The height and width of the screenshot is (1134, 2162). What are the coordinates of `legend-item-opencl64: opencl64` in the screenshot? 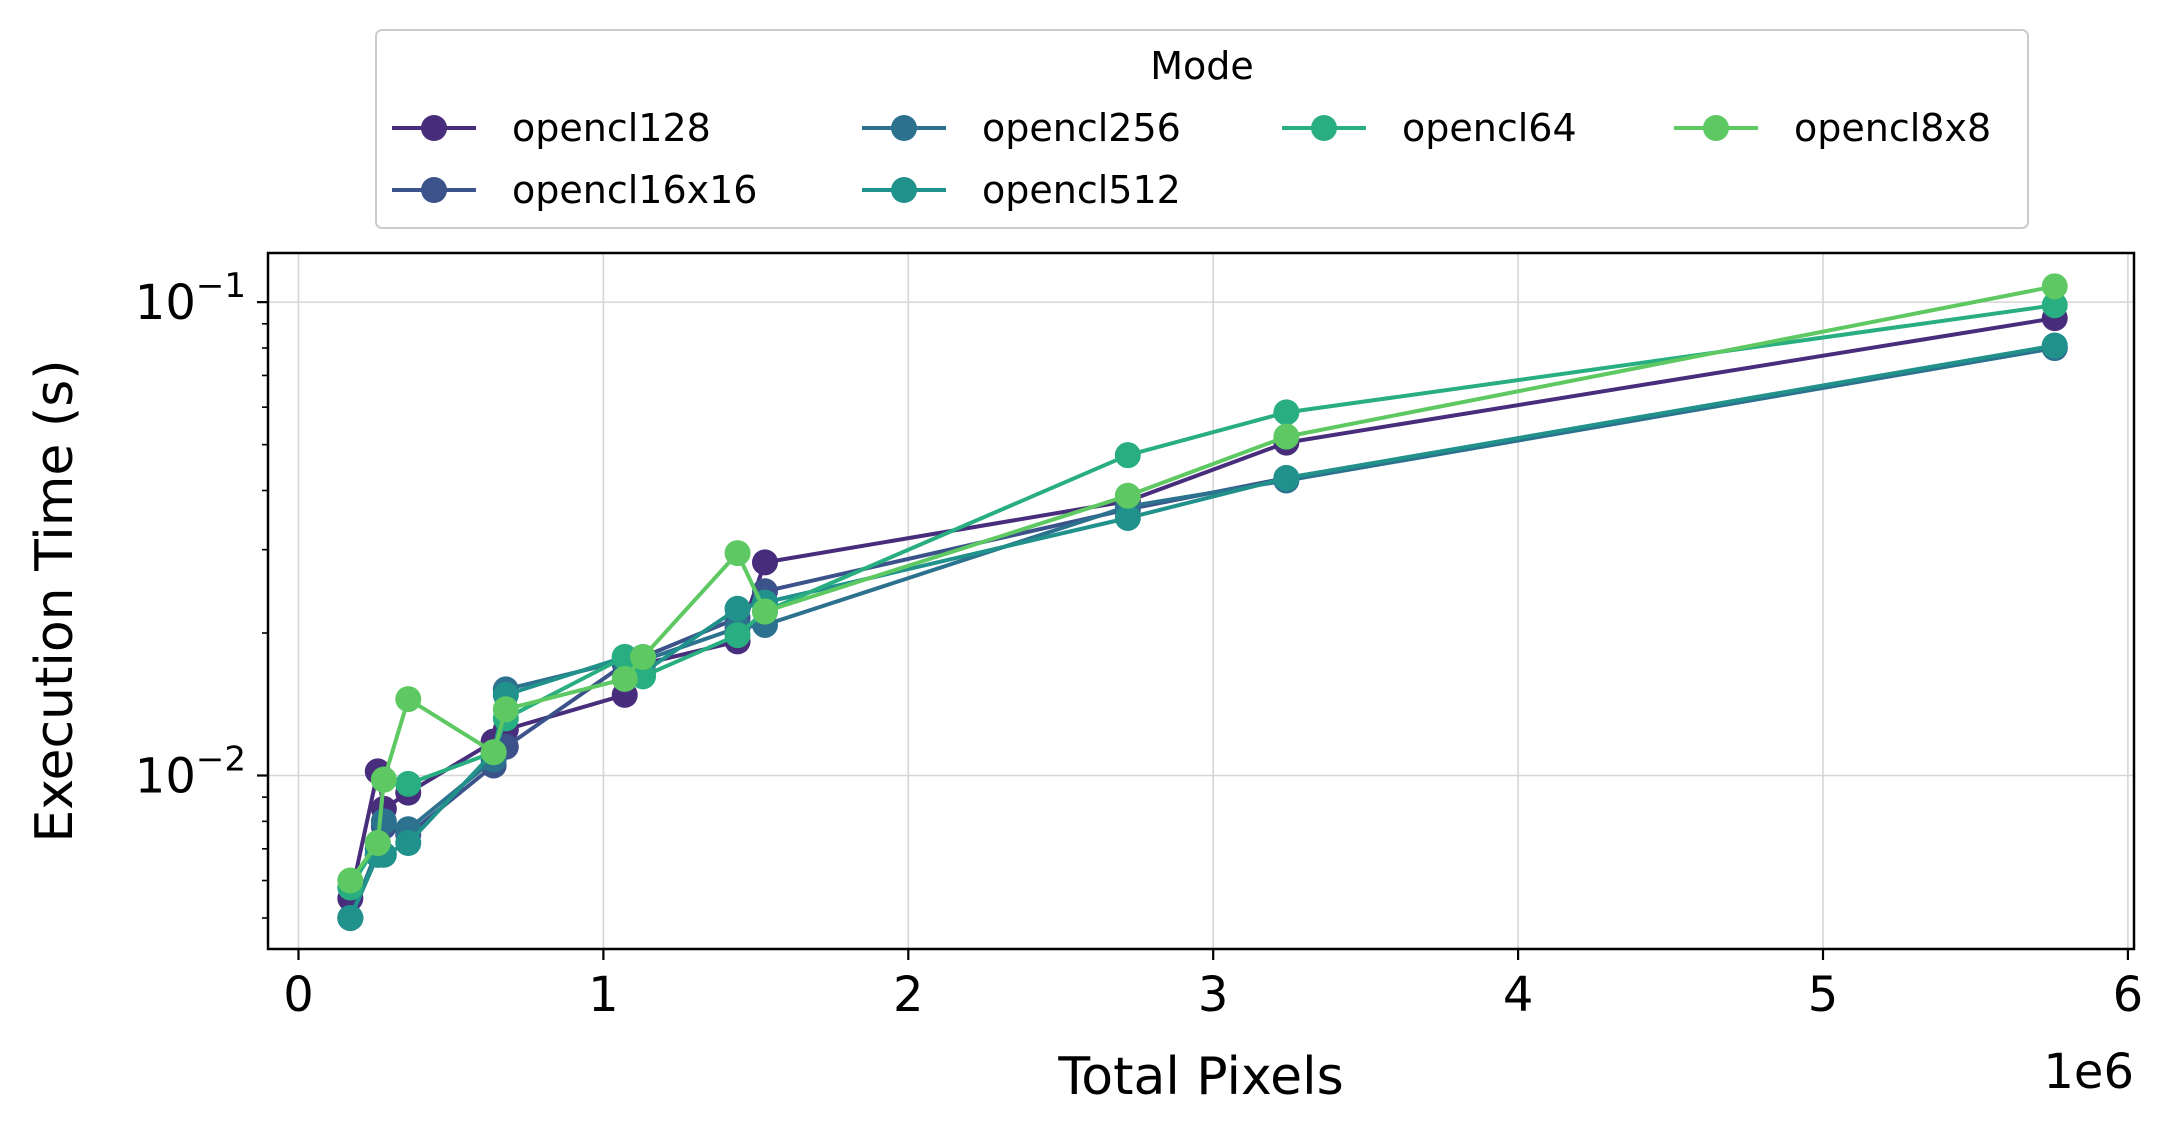 It's located at (1429, 128).